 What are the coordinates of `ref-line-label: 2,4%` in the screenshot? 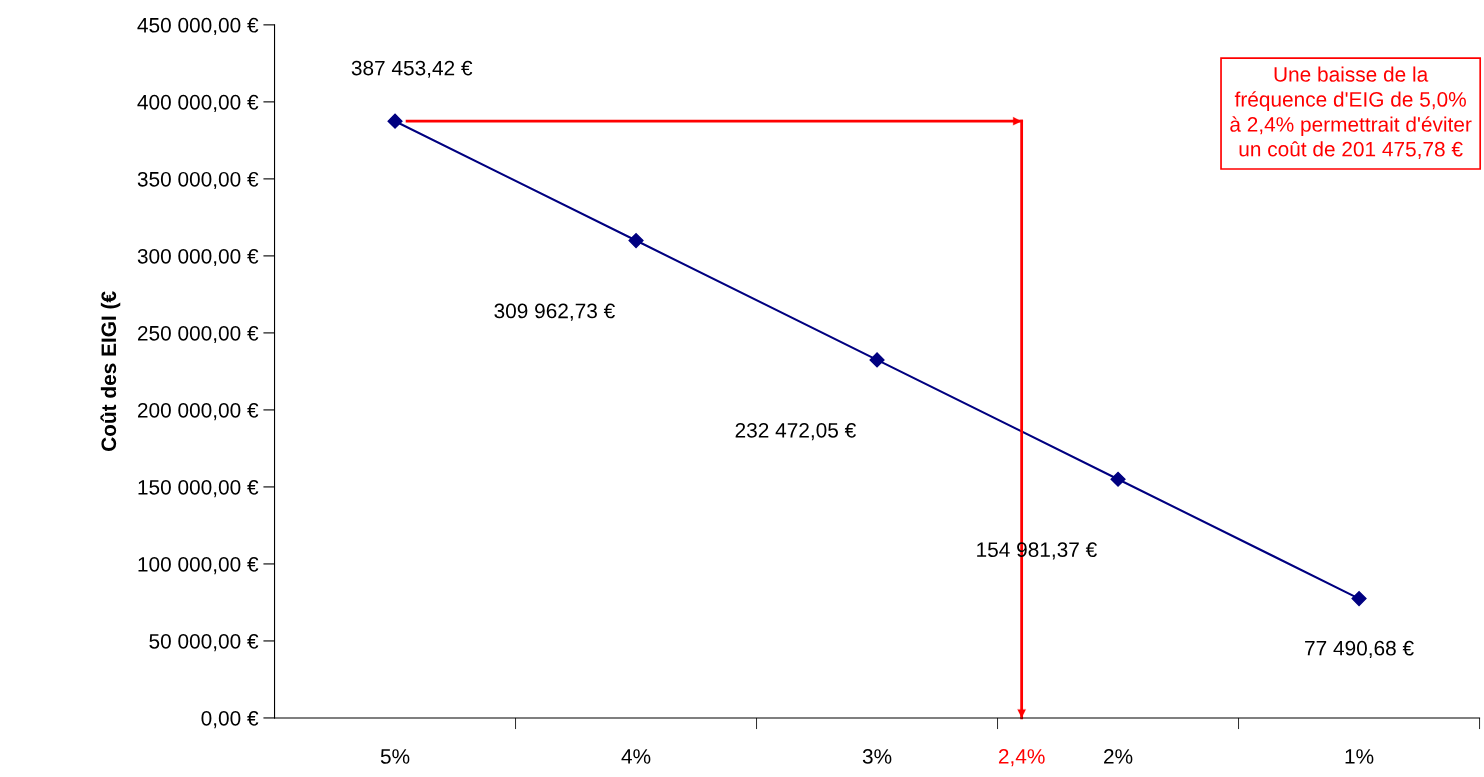 It's located at (1021, 758).